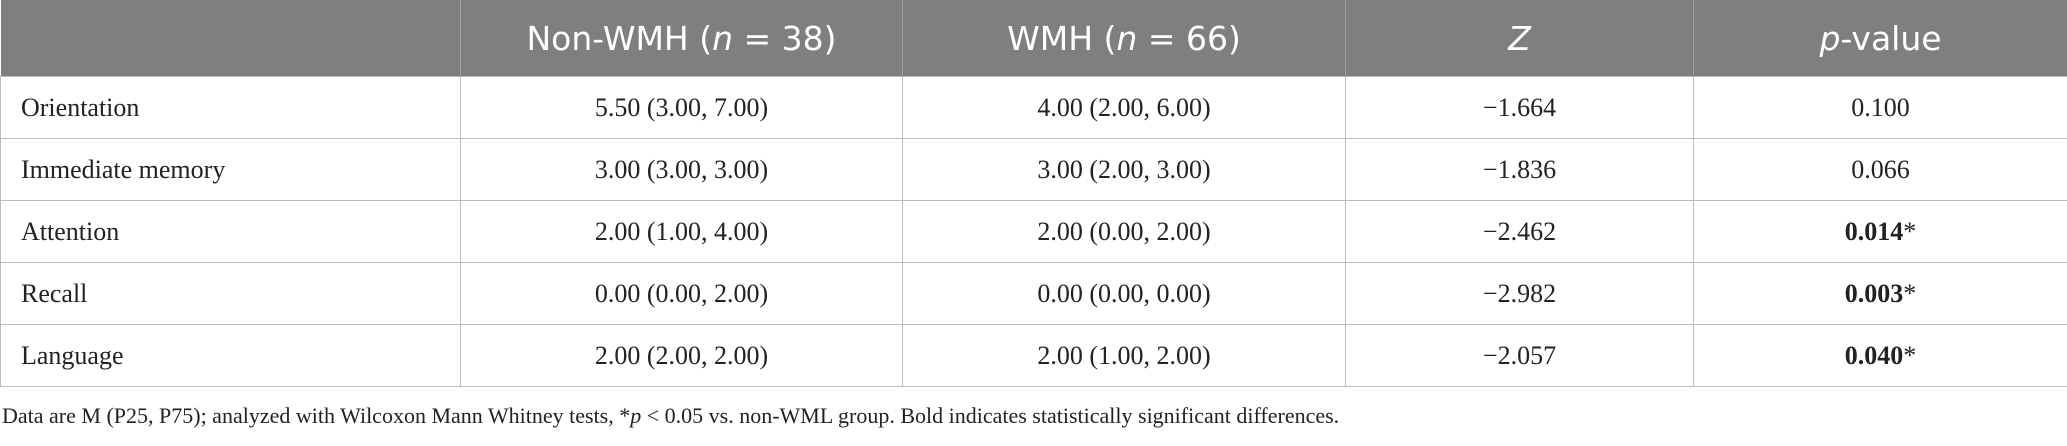 This screenshot has height=446, width=2067. I want to click on data-cell: 0.066, so click(1880, 169).